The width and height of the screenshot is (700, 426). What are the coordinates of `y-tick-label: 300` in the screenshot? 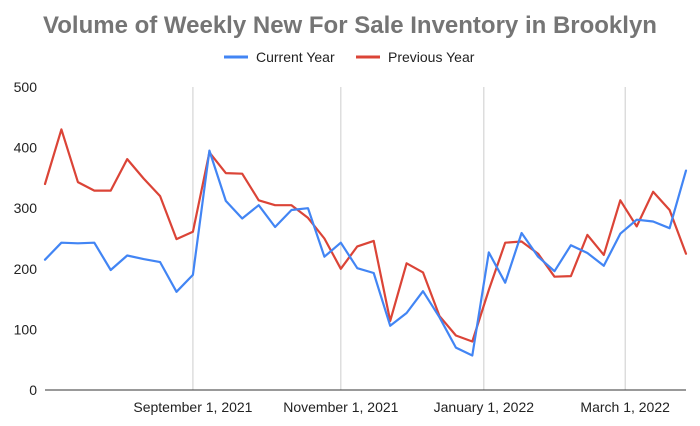 It's located at (26, 208).